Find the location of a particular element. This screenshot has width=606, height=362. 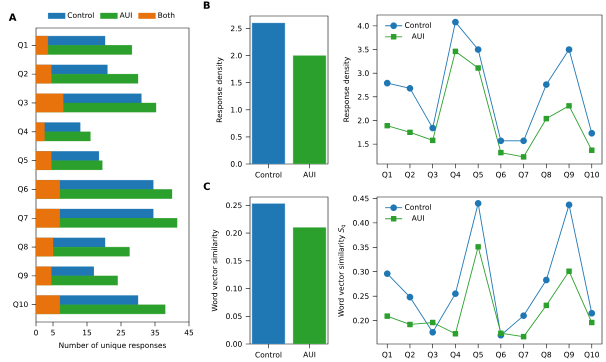

chart-title: A is located at coordinates (12, 17).